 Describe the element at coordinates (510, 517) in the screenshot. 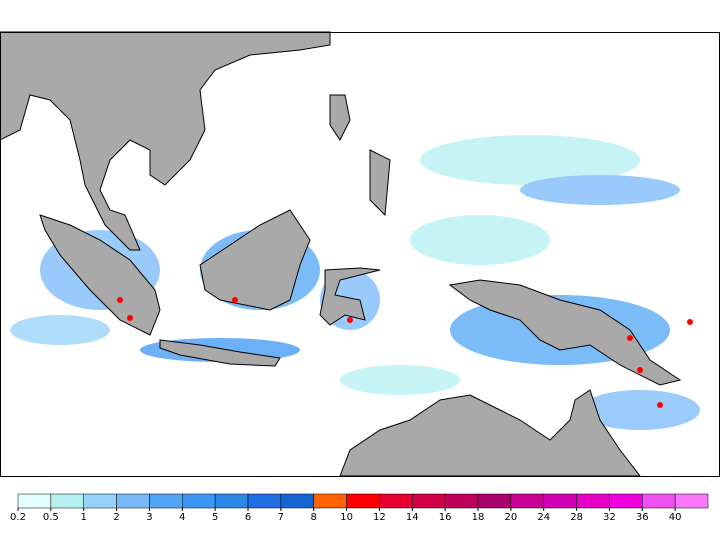

I see `colorbar-label: 20` at that location.